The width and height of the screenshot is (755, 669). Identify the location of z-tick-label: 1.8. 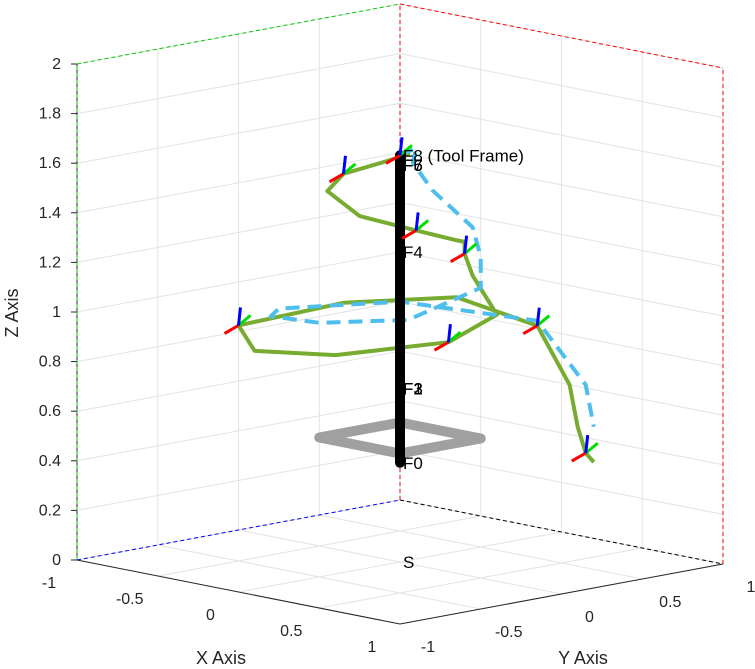
(50, 114).